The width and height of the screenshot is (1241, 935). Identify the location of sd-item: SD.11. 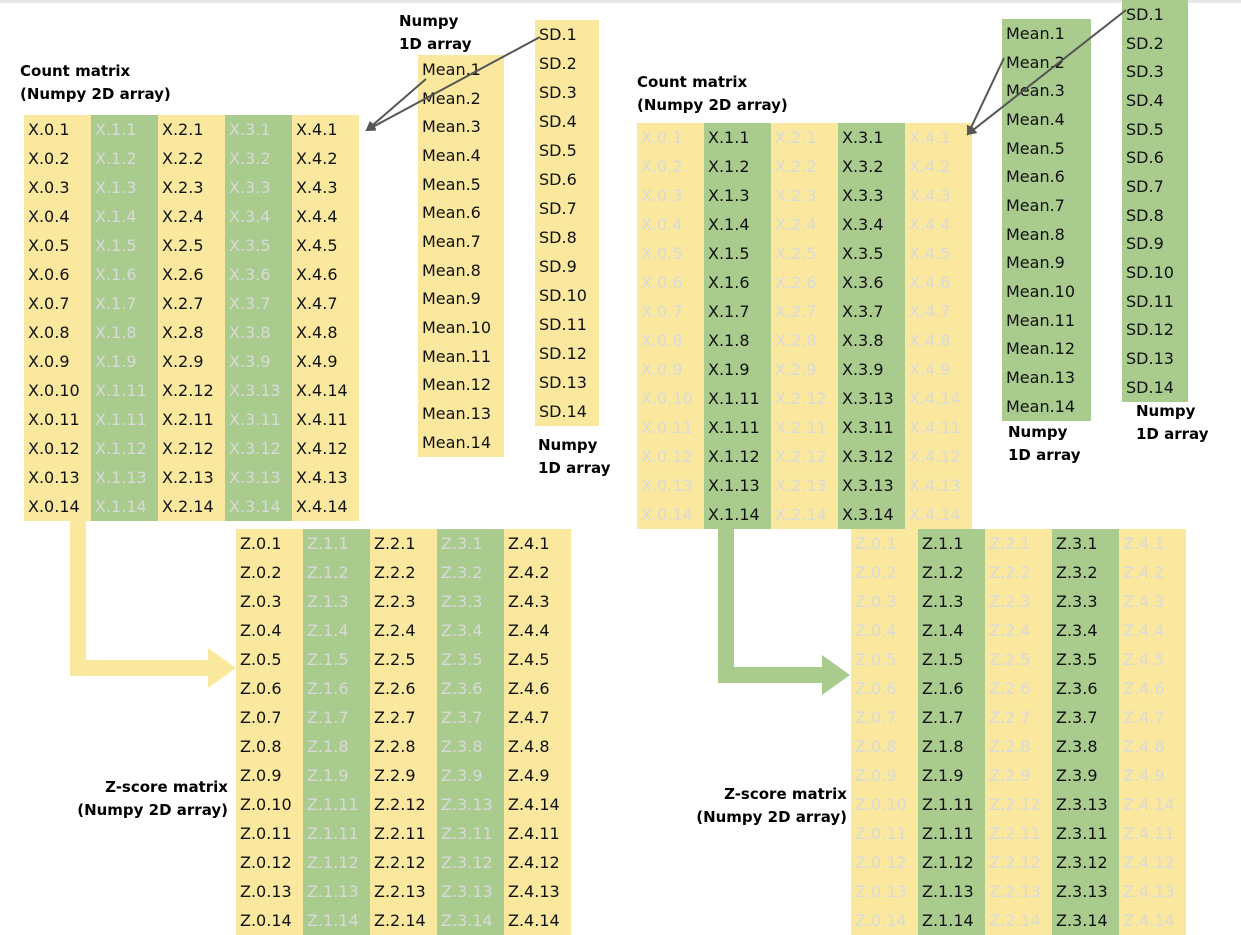
(563, 324).